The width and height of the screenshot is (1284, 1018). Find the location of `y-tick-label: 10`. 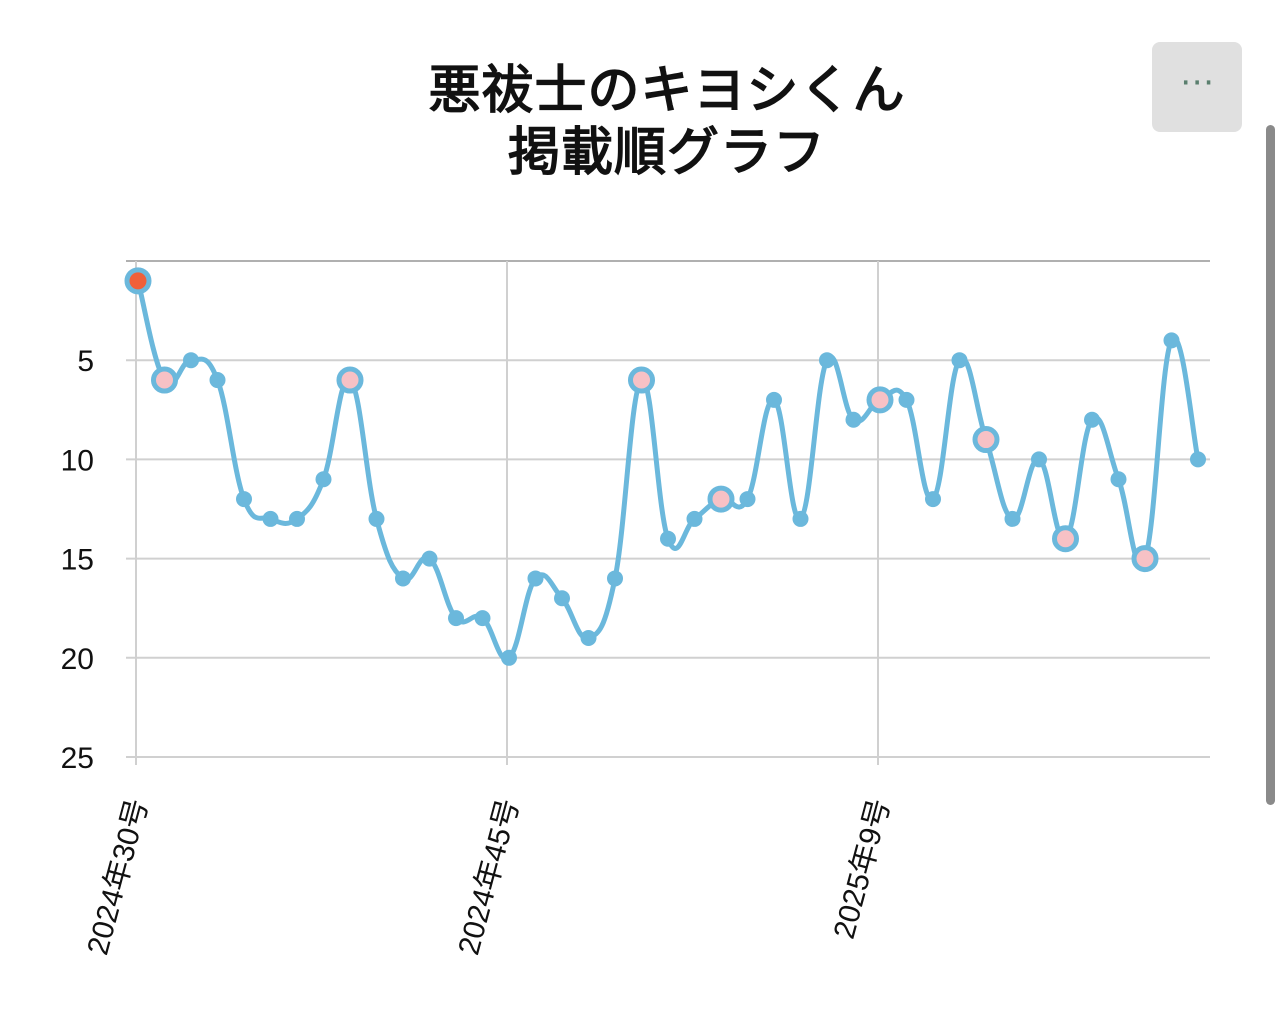

y-tick-label: 10 is located at coordinates (77, 460).